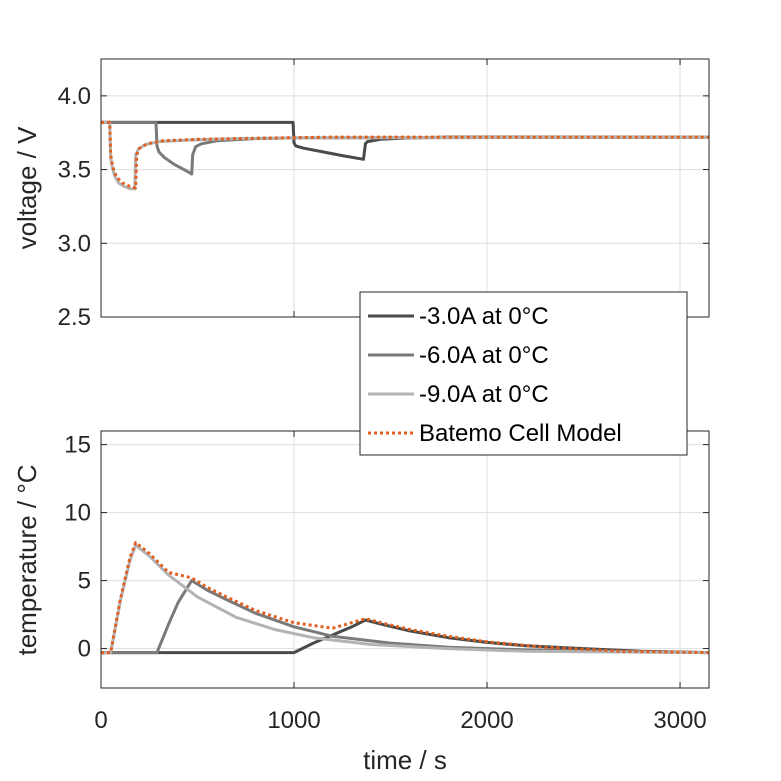 Image resolution: width=781 pixels, height=781 pixels. What do you see at coordinates (74, 317) in the screenshot?
I see `voltage-y-tick-label: 2.5` at bounding box center [74, 317].